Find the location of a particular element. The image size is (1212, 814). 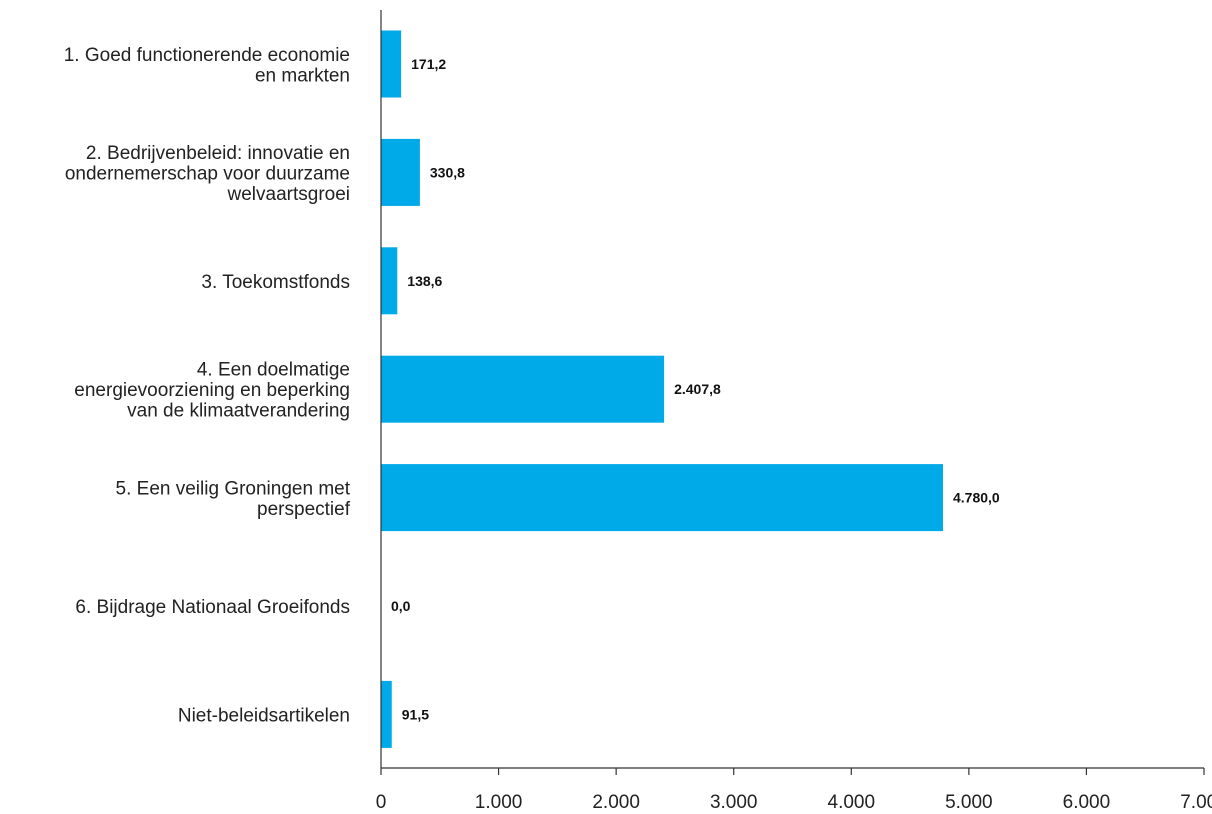

value-label-2: 330,8 is located at coordinates (447, 172).